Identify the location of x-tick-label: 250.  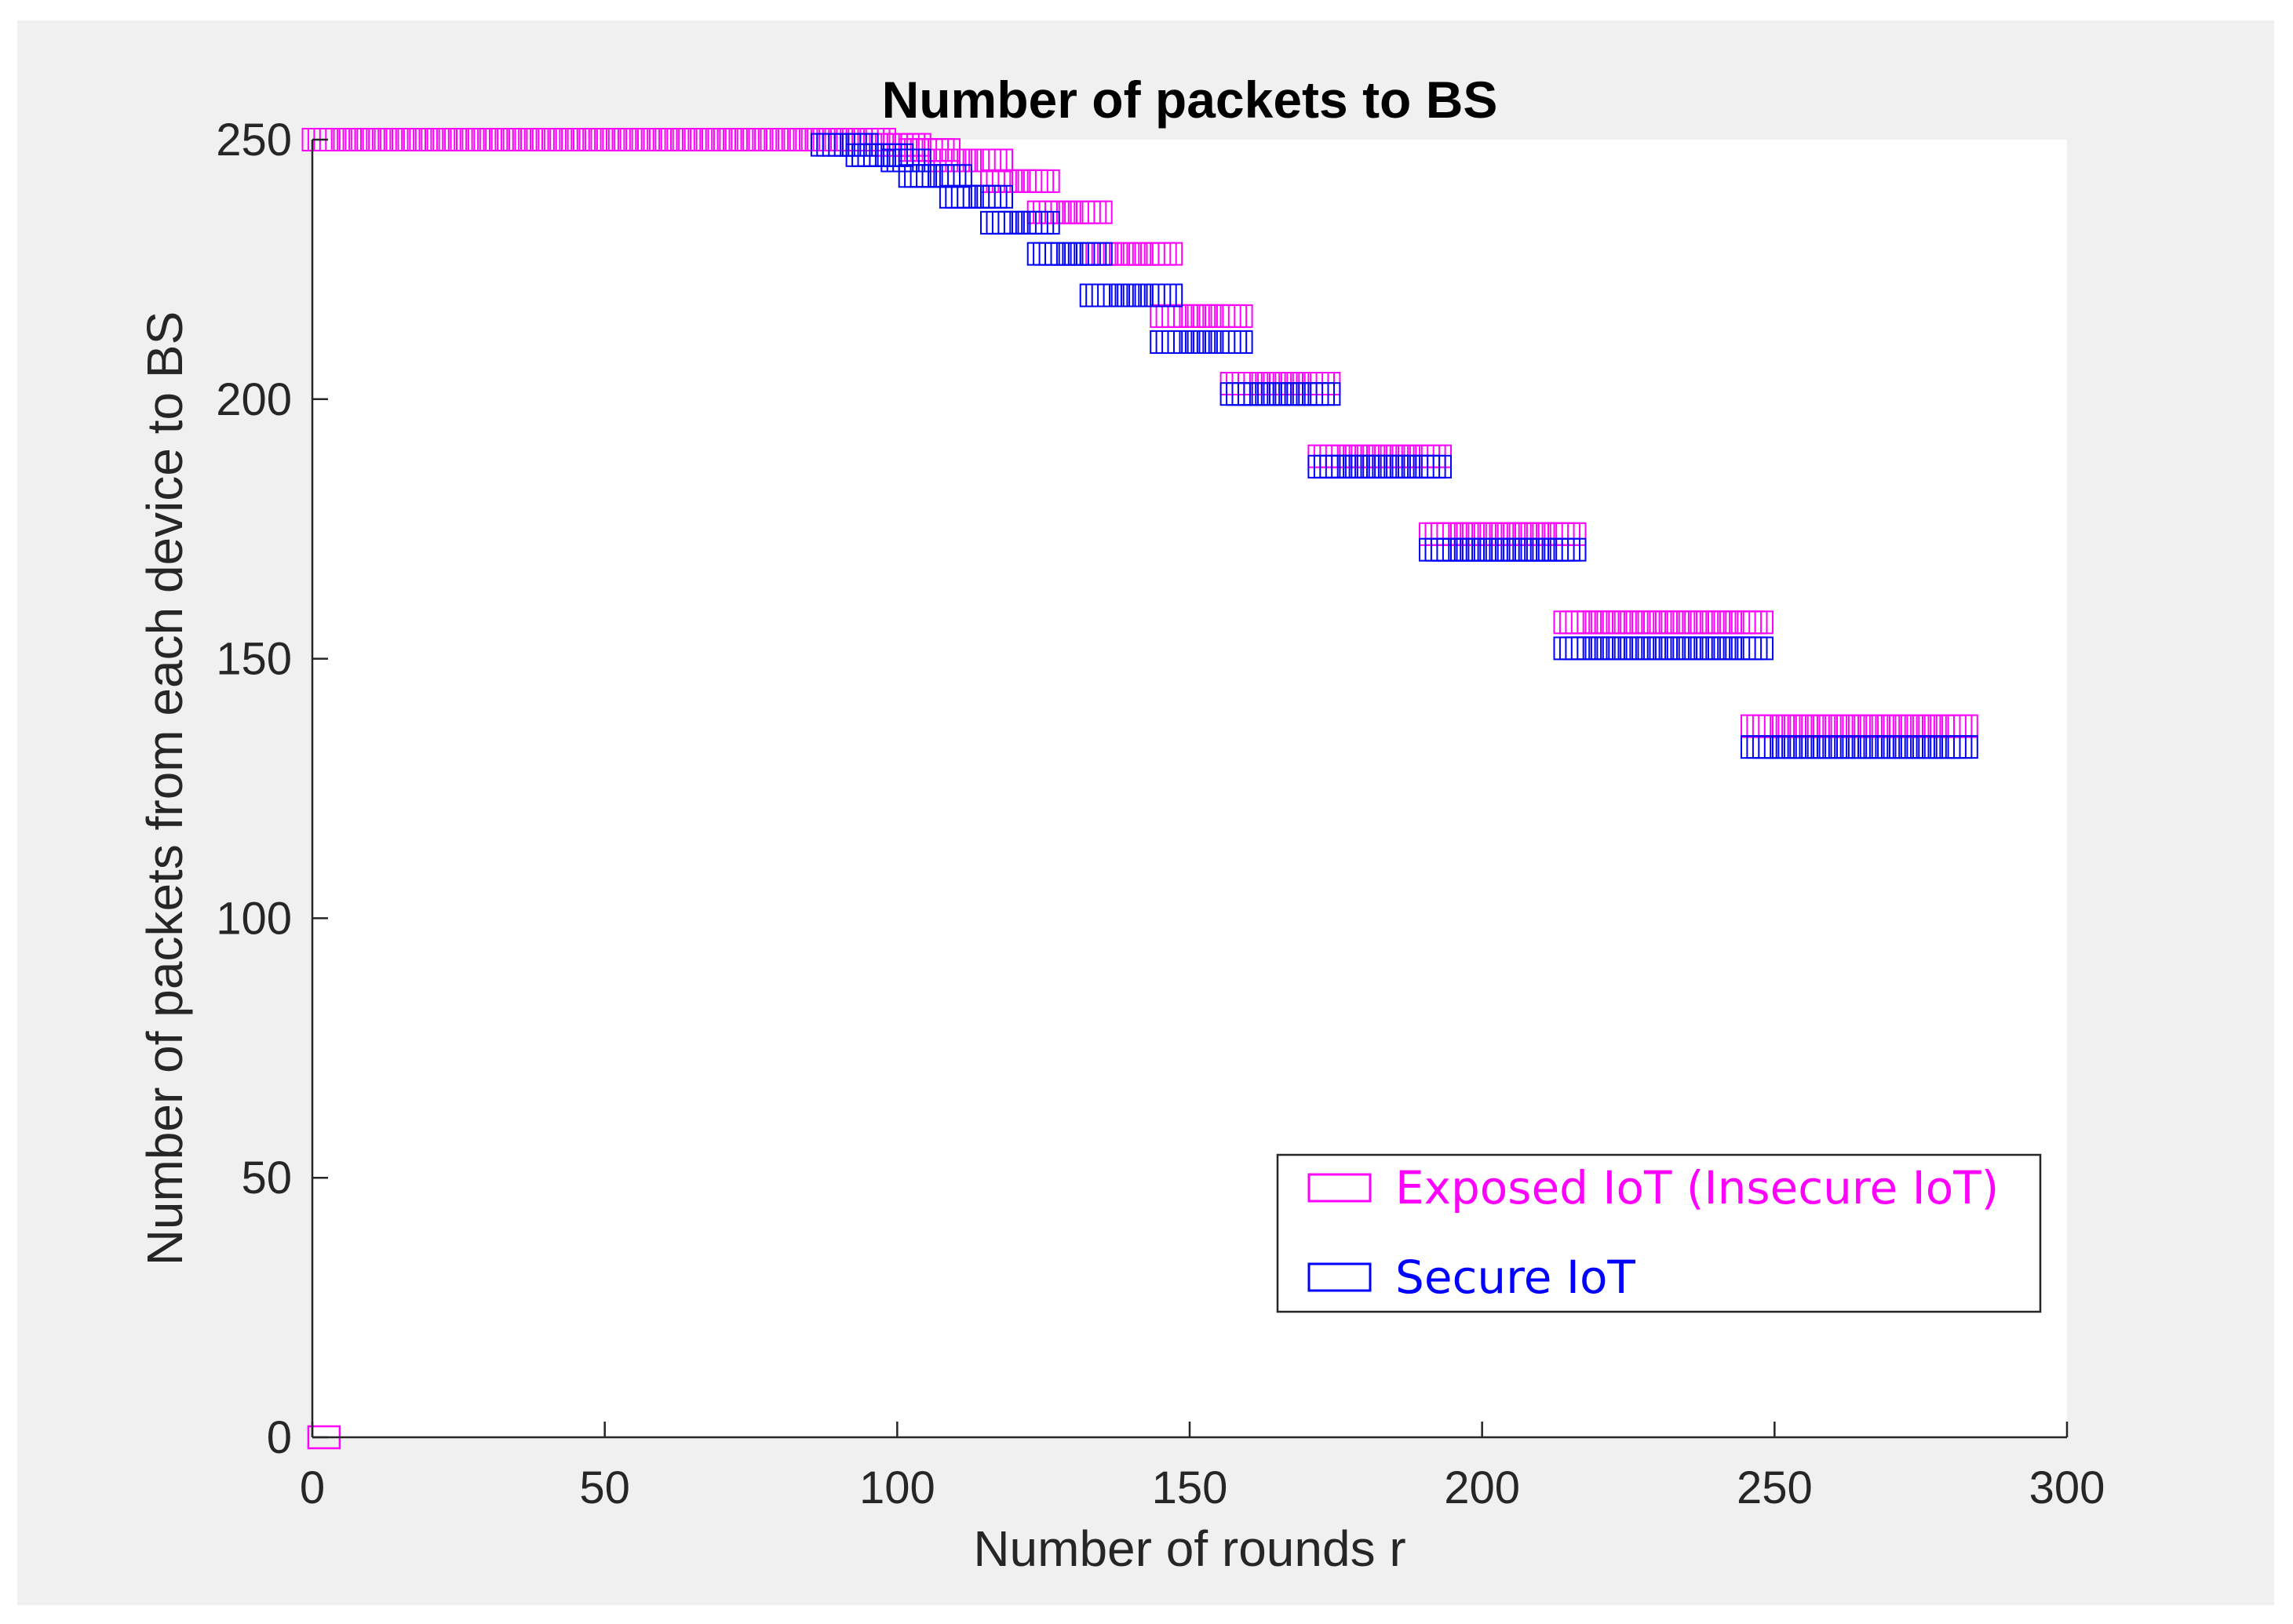
(1775, 1487).